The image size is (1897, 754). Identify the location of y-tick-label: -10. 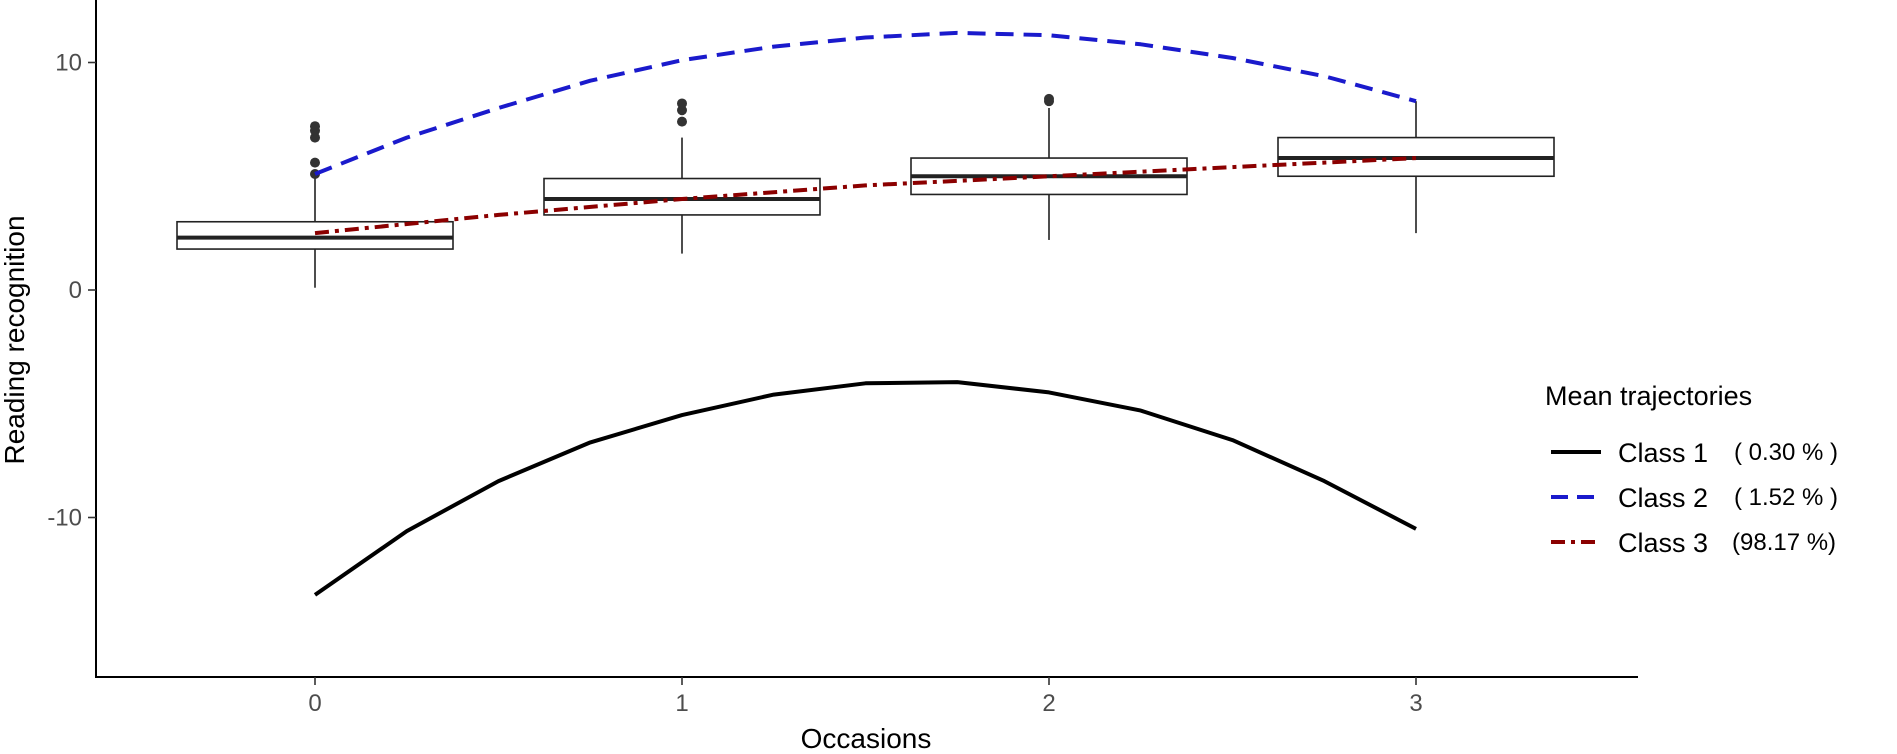
(64, 518).